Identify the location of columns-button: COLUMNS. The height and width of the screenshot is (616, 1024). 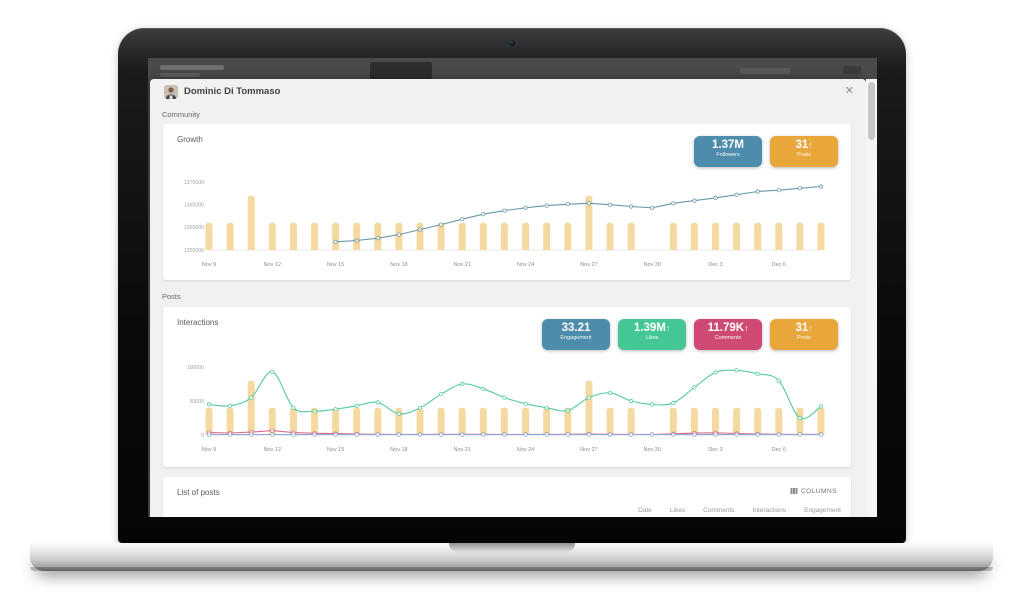
(813, 491).